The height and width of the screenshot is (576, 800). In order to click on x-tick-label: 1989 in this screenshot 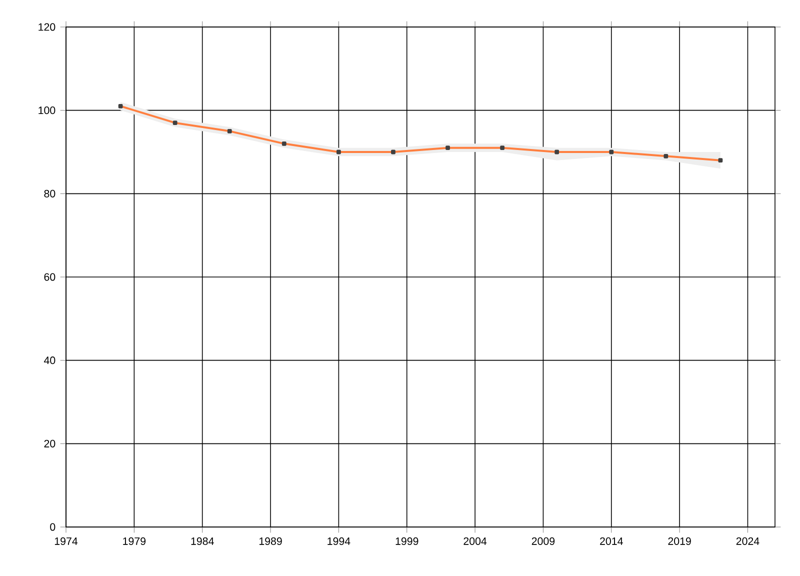, I will do `click(270, 541)`.